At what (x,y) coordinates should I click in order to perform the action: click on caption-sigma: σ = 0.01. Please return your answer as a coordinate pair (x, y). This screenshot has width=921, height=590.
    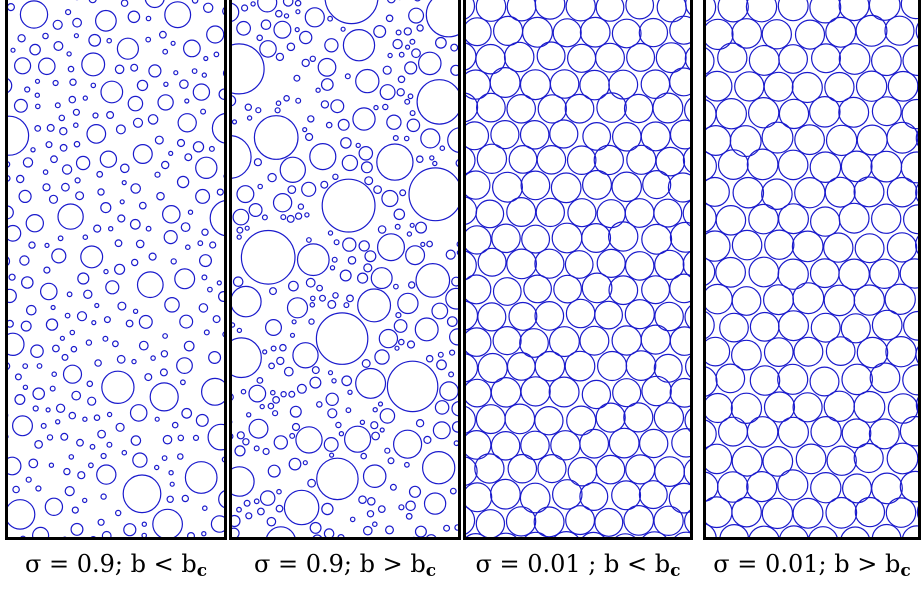
    Looking at the image, I should click on (765, 564).